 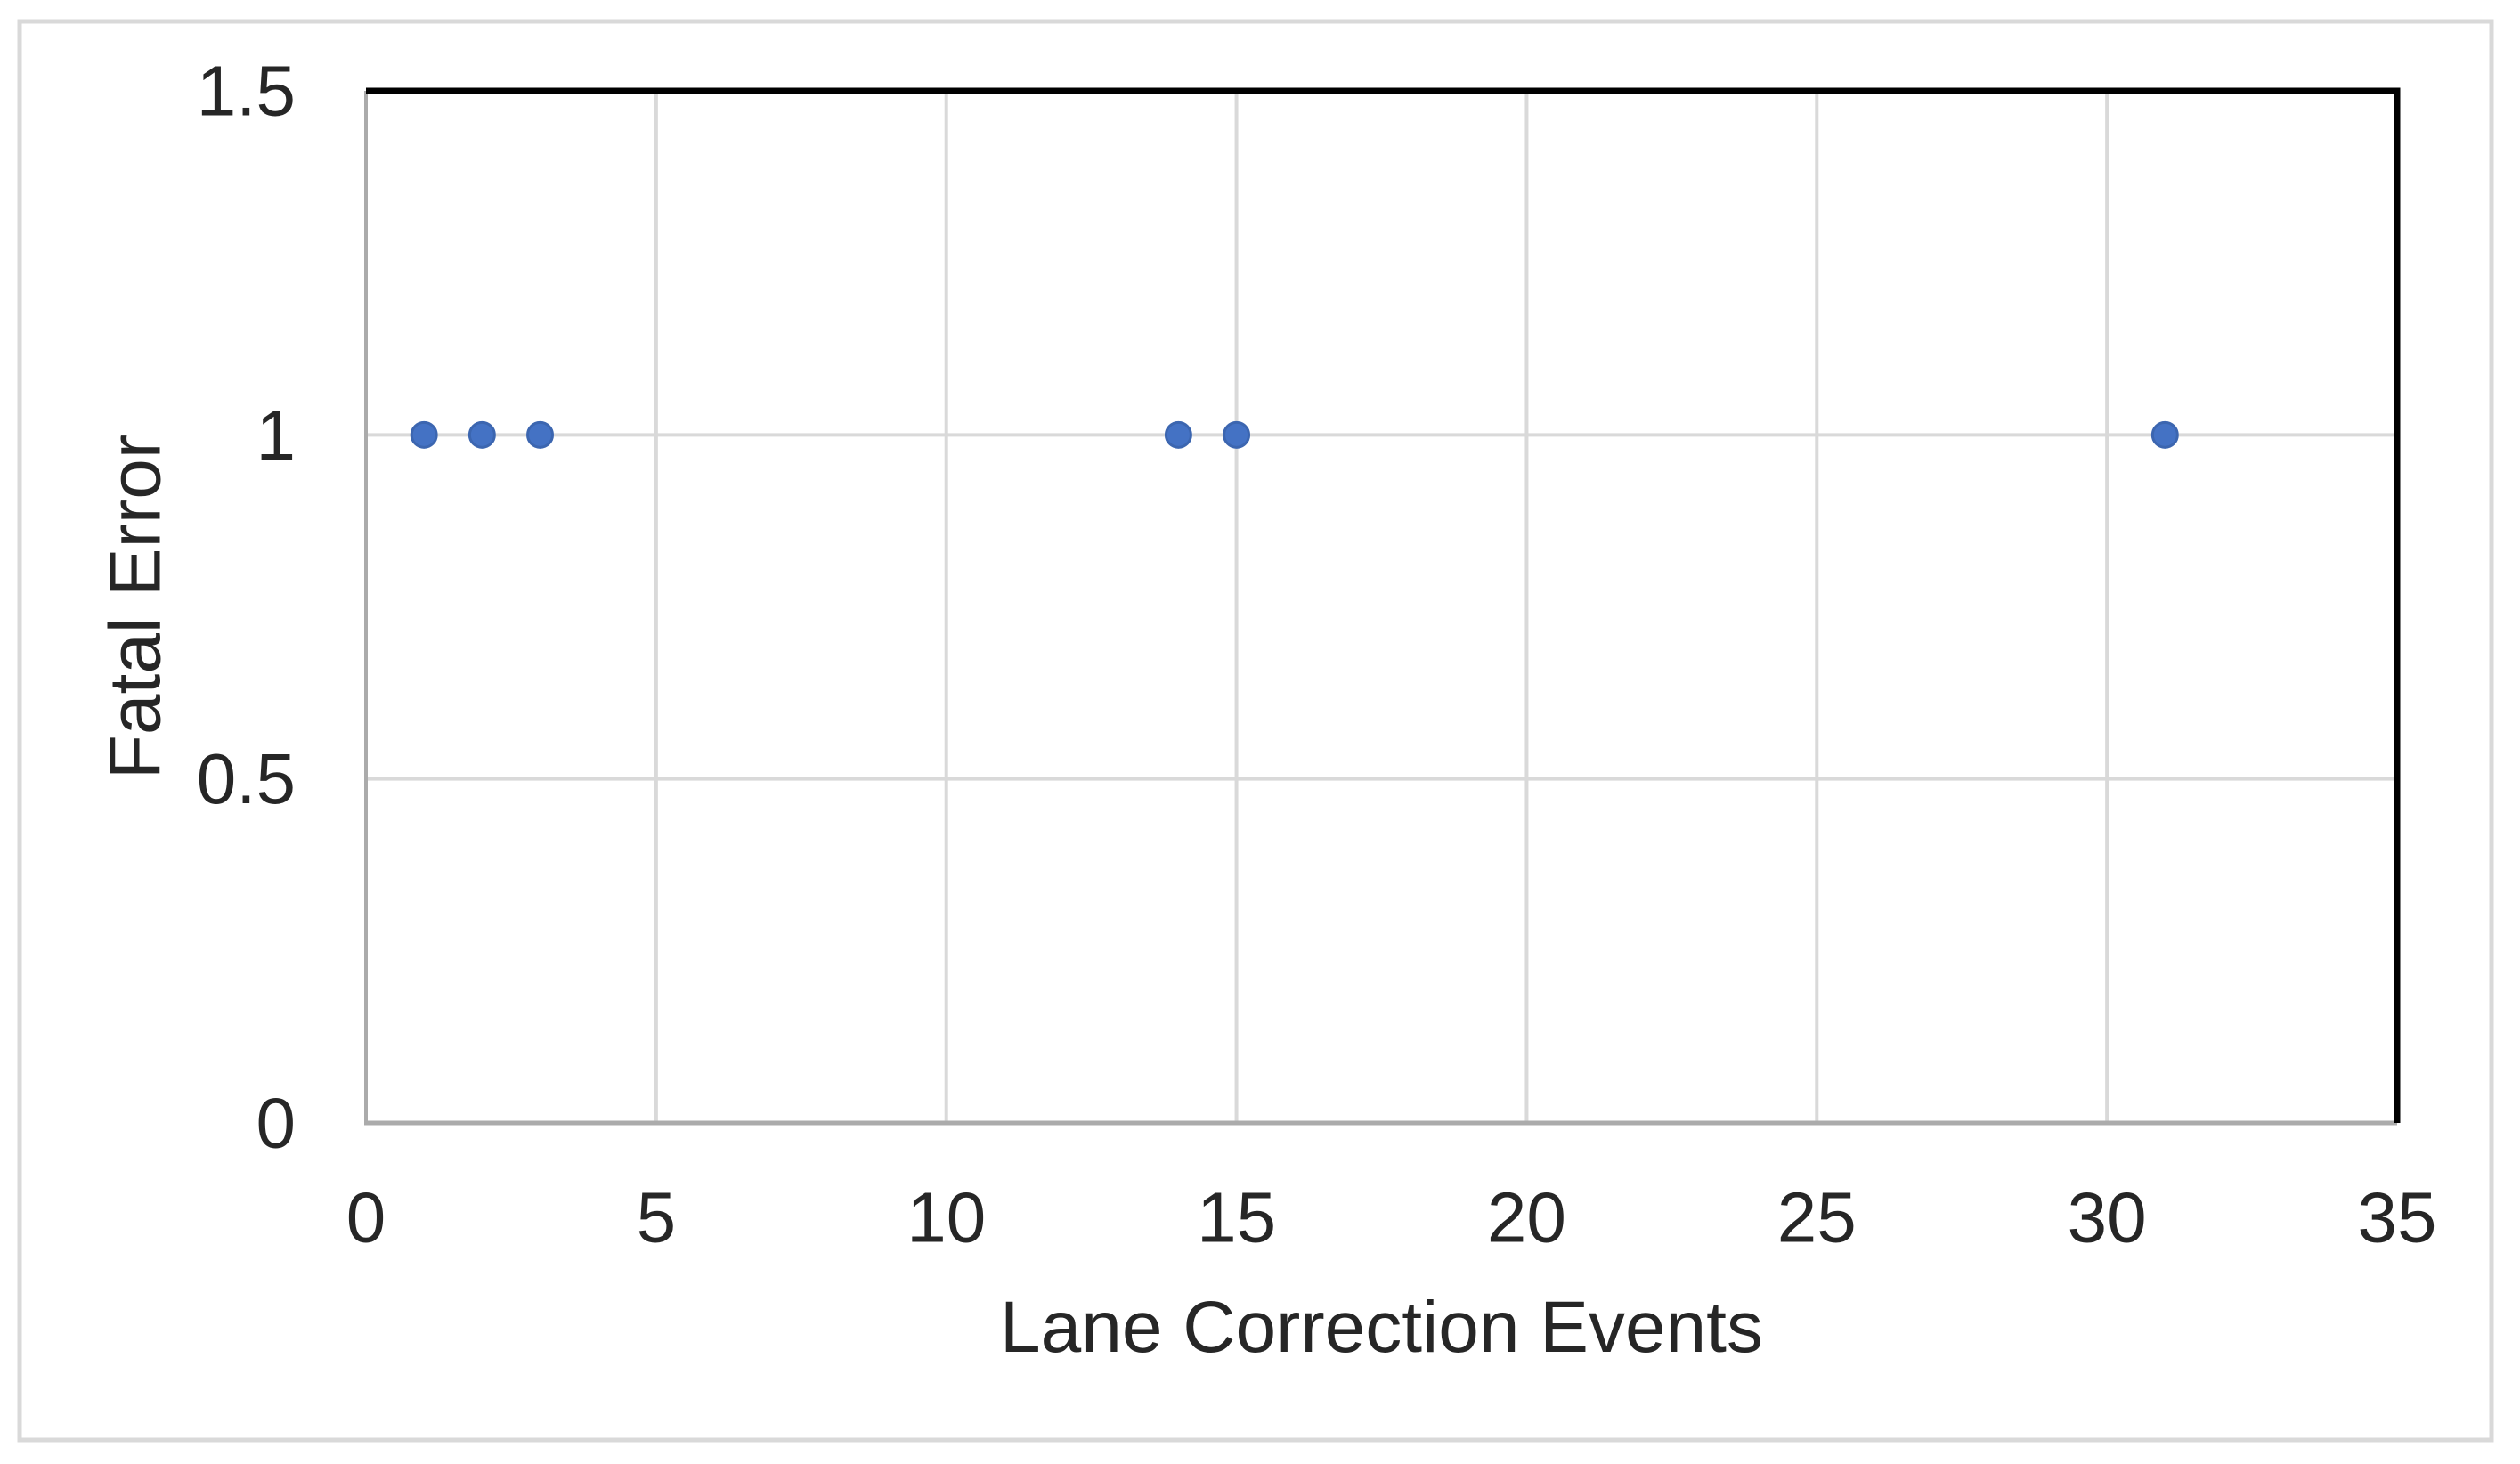 What do you see at coordinates (2107, 1217) in the screenshot?
I see `x-tick-label: 30` at bounding box center [2107, 1217].